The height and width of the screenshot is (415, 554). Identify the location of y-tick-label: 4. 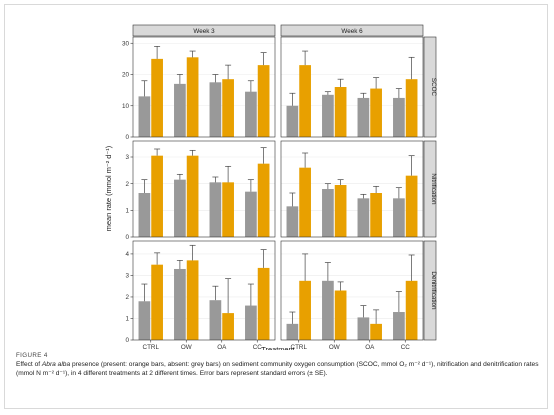
(127, 254).